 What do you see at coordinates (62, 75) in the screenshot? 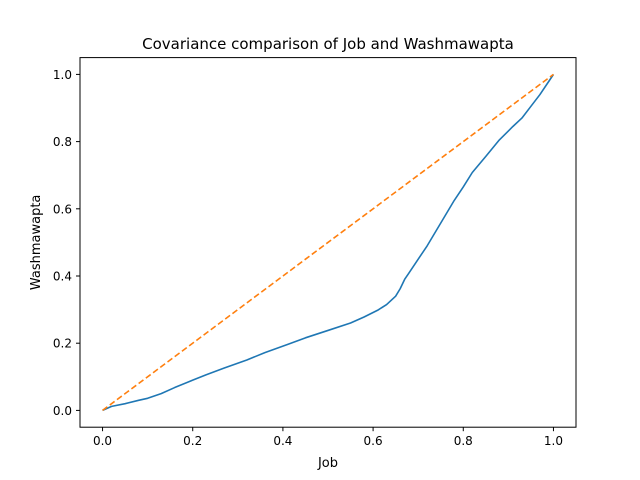
I see `y-tick-label: 1.0` at bounding box center [62, 75].